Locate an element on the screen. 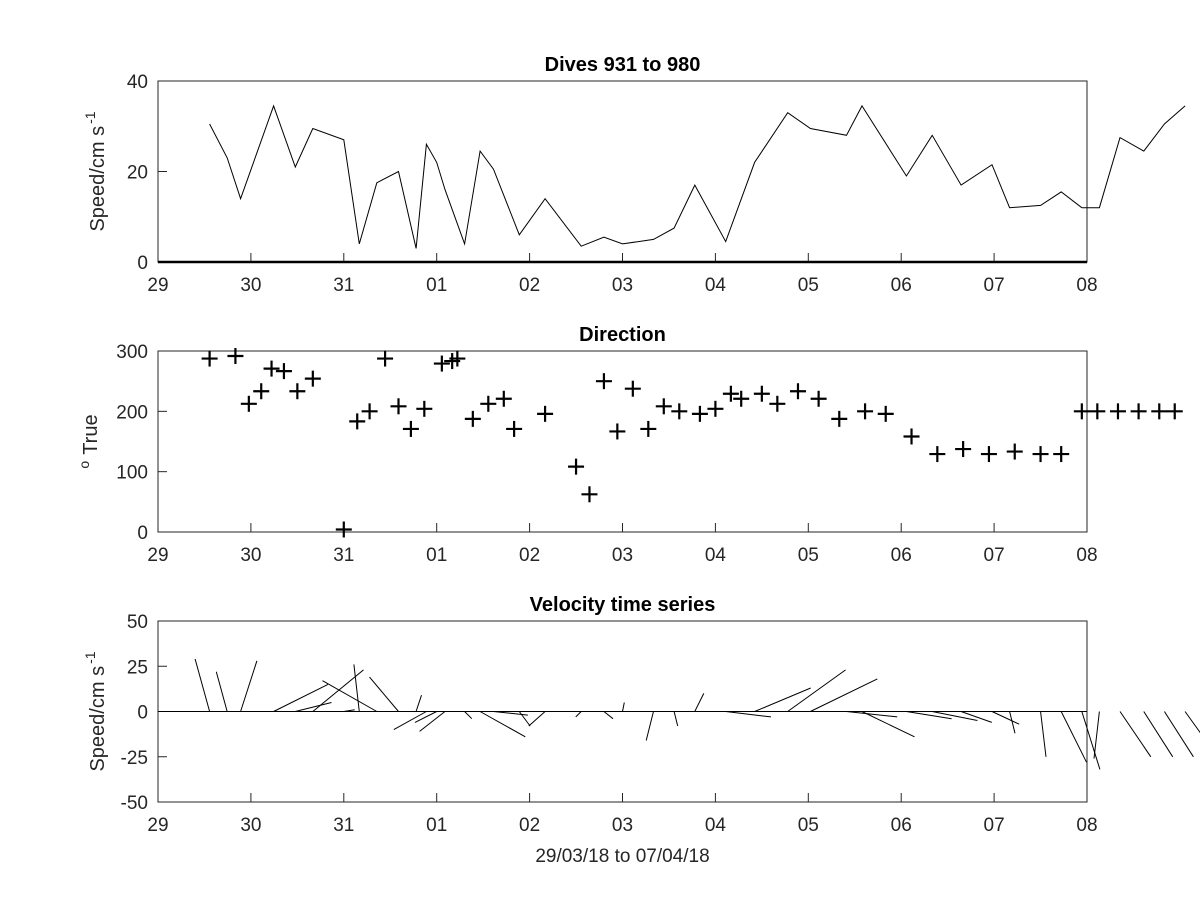 The image size is (1200, 900). svg-text:oTrue: o True is located at coordinates (89, 441).